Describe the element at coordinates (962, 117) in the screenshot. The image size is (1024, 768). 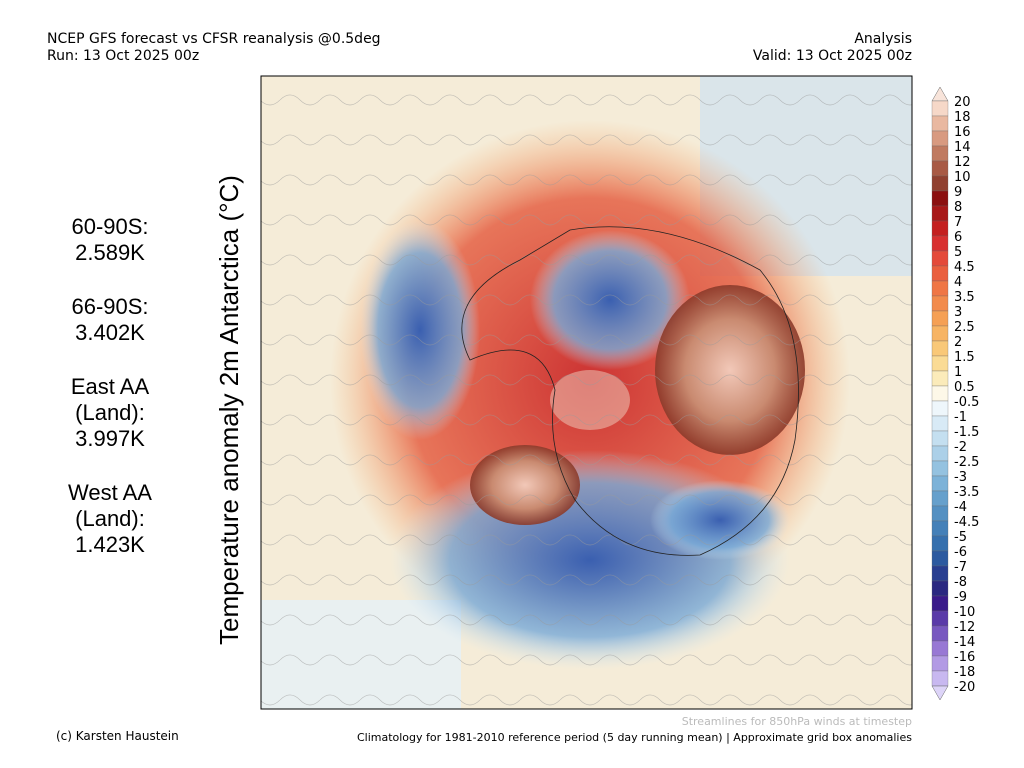
I see `colorbar-label: 18` at that location.